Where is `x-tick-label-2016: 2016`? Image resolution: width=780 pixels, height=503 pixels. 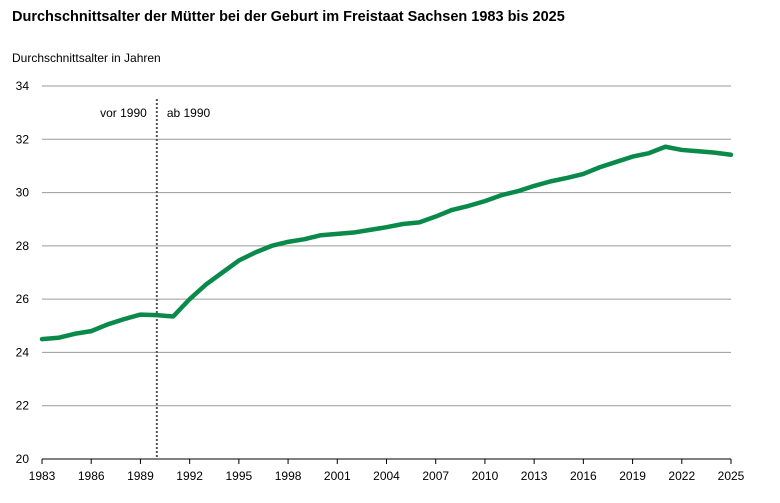 x-tick-label-2016: 2016 is located at coordinates (583, 476).